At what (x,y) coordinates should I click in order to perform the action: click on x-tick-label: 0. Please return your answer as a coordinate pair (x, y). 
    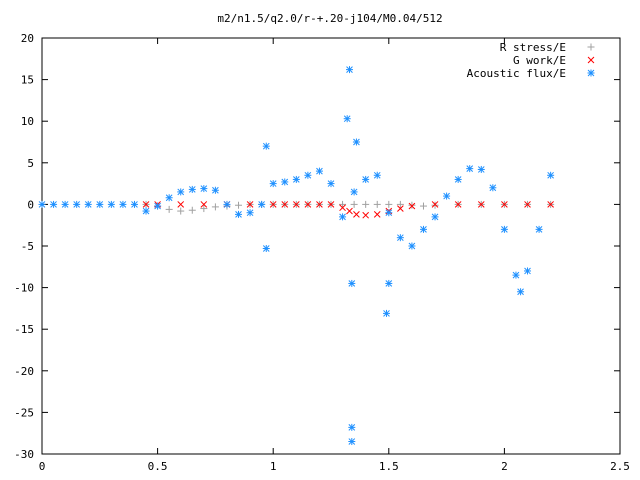
    Looking at the image, I should click on (42, 466).